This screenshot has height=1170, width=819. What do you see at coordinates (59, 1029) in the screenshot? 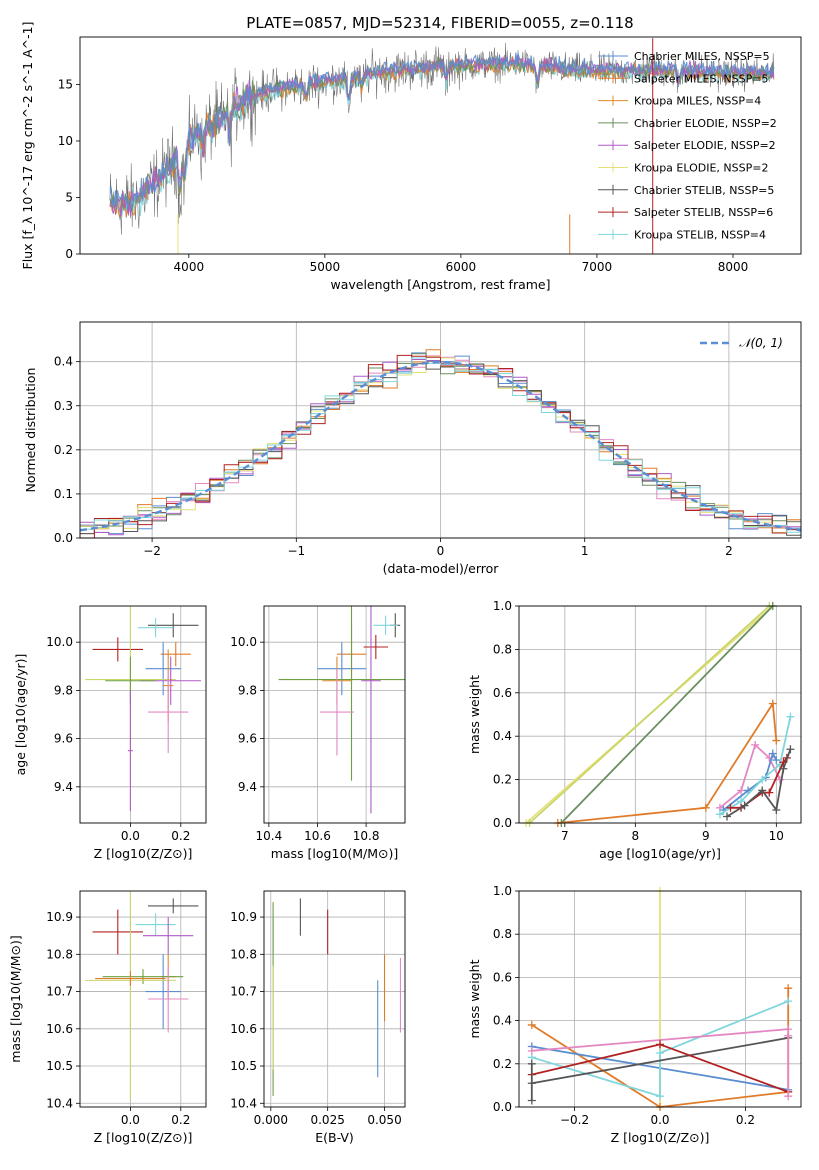
I see `y-tick-label: 10.6` at bounding box center [59, 1029].